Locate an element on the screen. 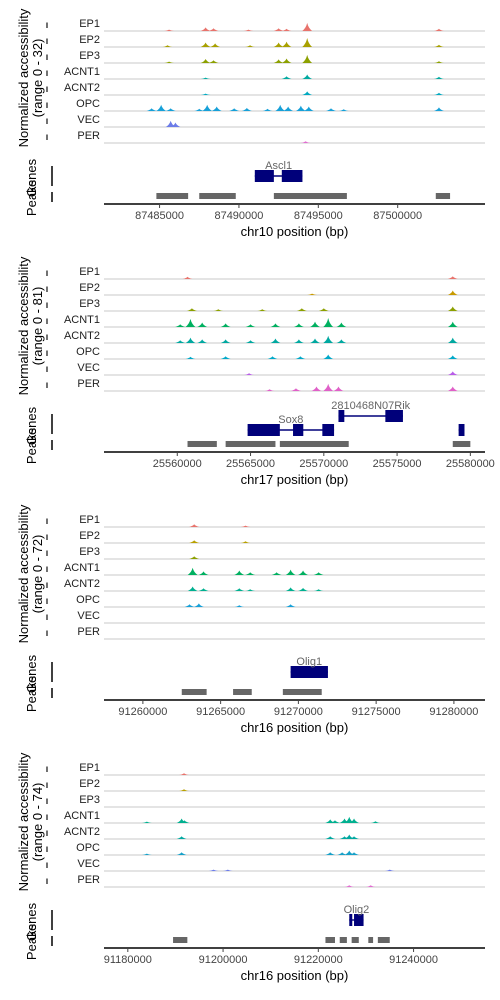 The image size is (500, 1000). x-tick-label: 91180000 is located at coordinates (128, 960).